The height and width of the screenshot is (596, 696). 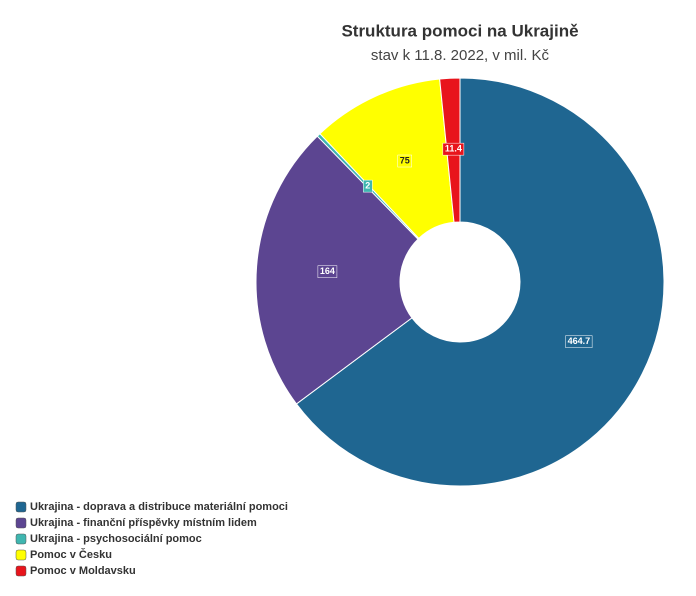 I want to click on value-label: 11.4, so click(x=453, y=149).